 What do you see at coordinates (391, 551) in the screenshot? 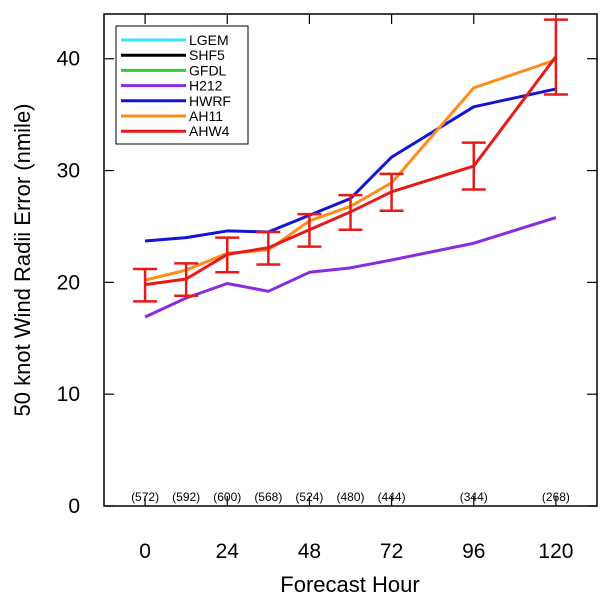
I see `x-tick-label: 72` at bounding box center [391, 551].